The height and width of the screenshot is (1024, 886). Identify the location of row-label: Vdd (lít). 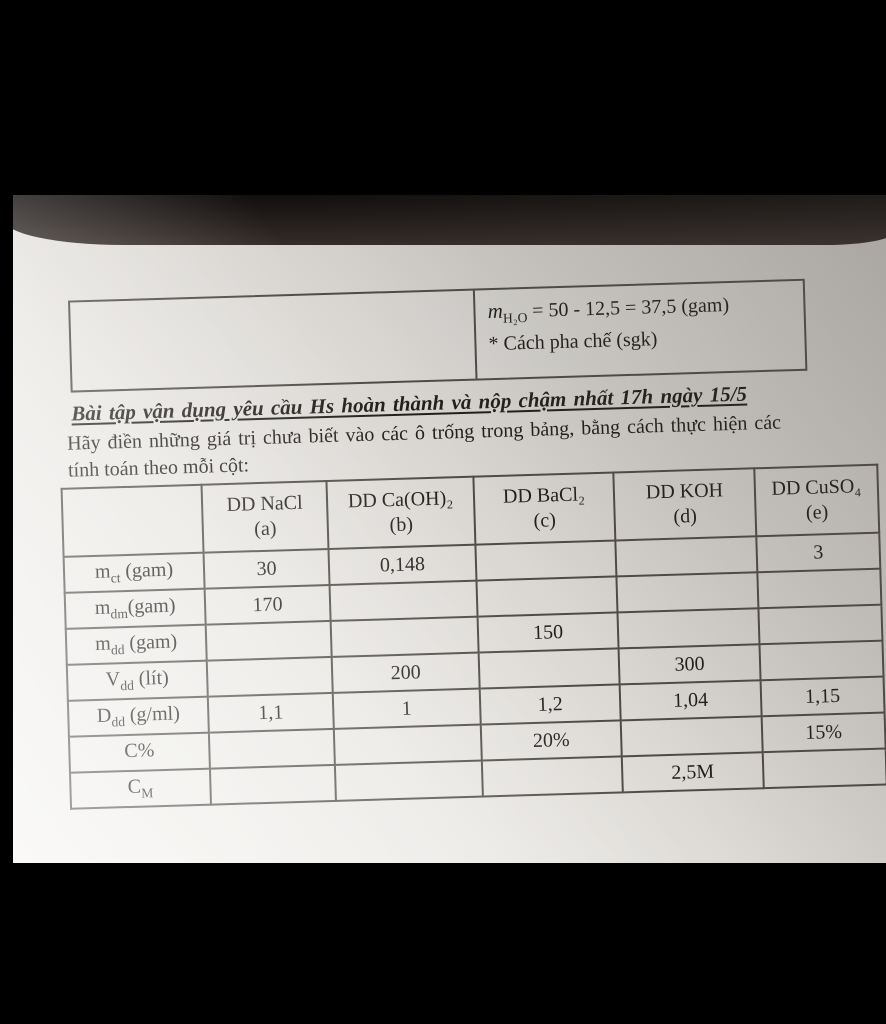
(137, 681).